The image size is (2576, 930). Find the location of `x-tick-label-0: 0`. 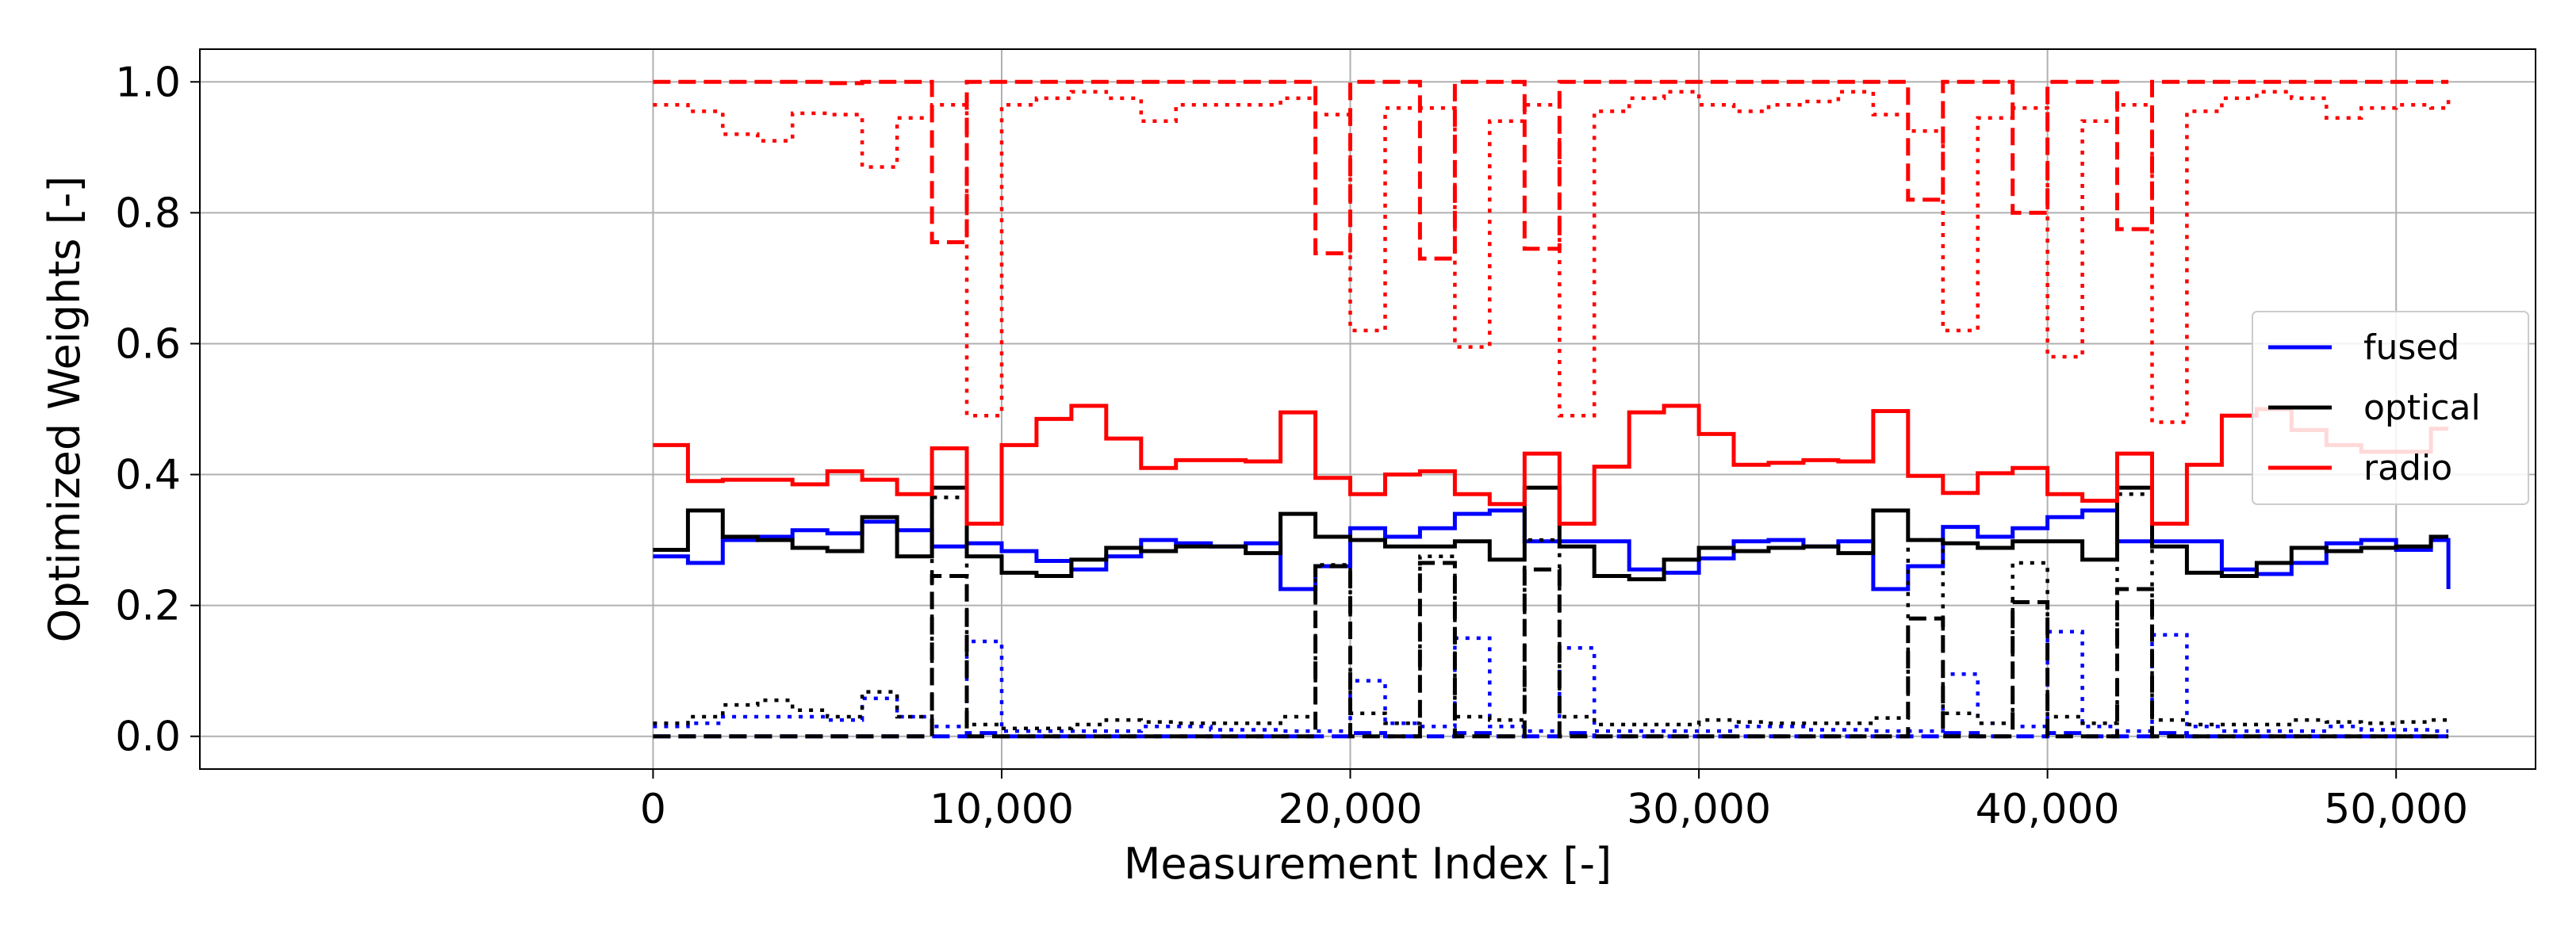

x-tick-label-0: 0 is located at coordinates (653, 809).